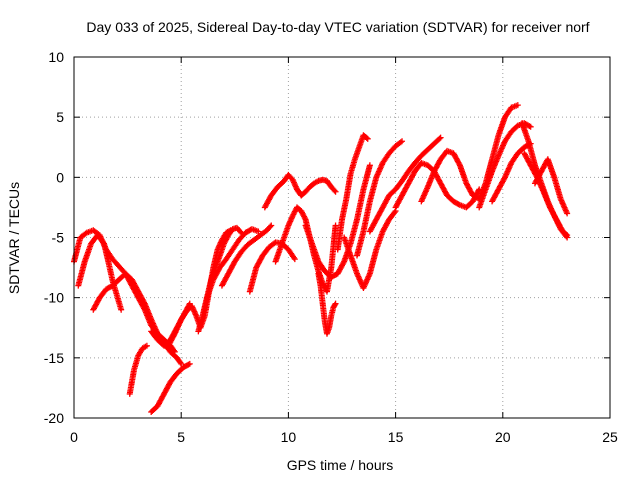 This screenshot has width=640, height=480. What do you see at coordinates (54, 358) in the screenshot?
I see `y-tick-label: -15` at bounding box center [54, 358].